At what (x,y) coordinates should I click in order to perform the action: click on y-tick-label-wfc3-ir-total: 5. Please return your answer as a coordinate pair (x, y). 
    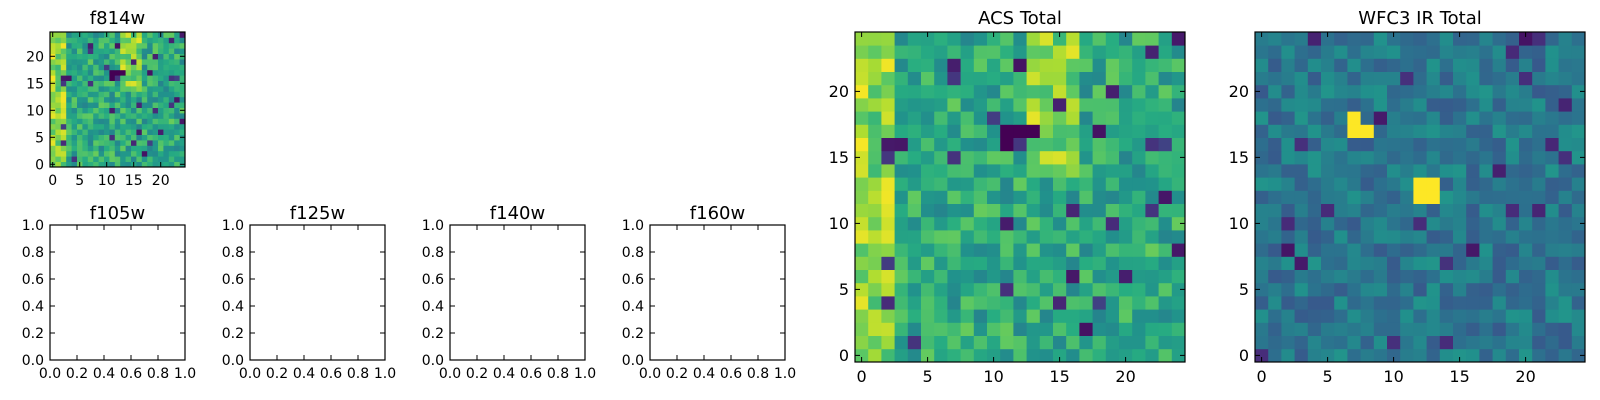
    Looking at the image, I should click on (1244, 289).